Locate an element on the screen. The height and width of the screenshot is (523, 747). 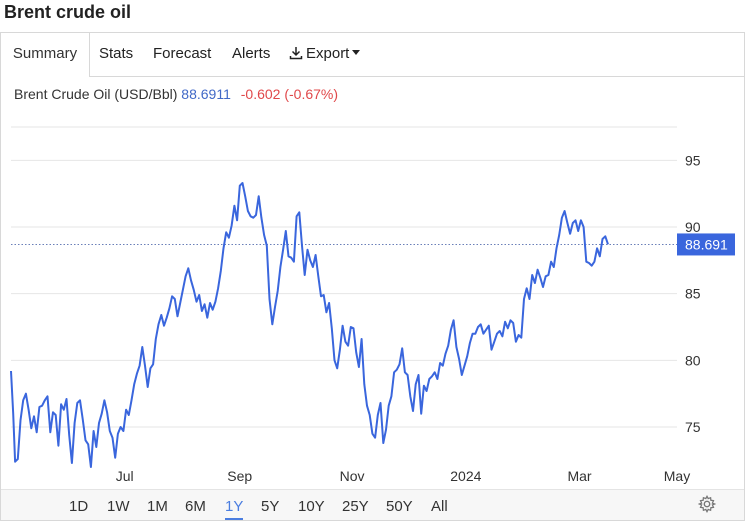
x-tick-label: Sep is located at coordinates (239, 476).